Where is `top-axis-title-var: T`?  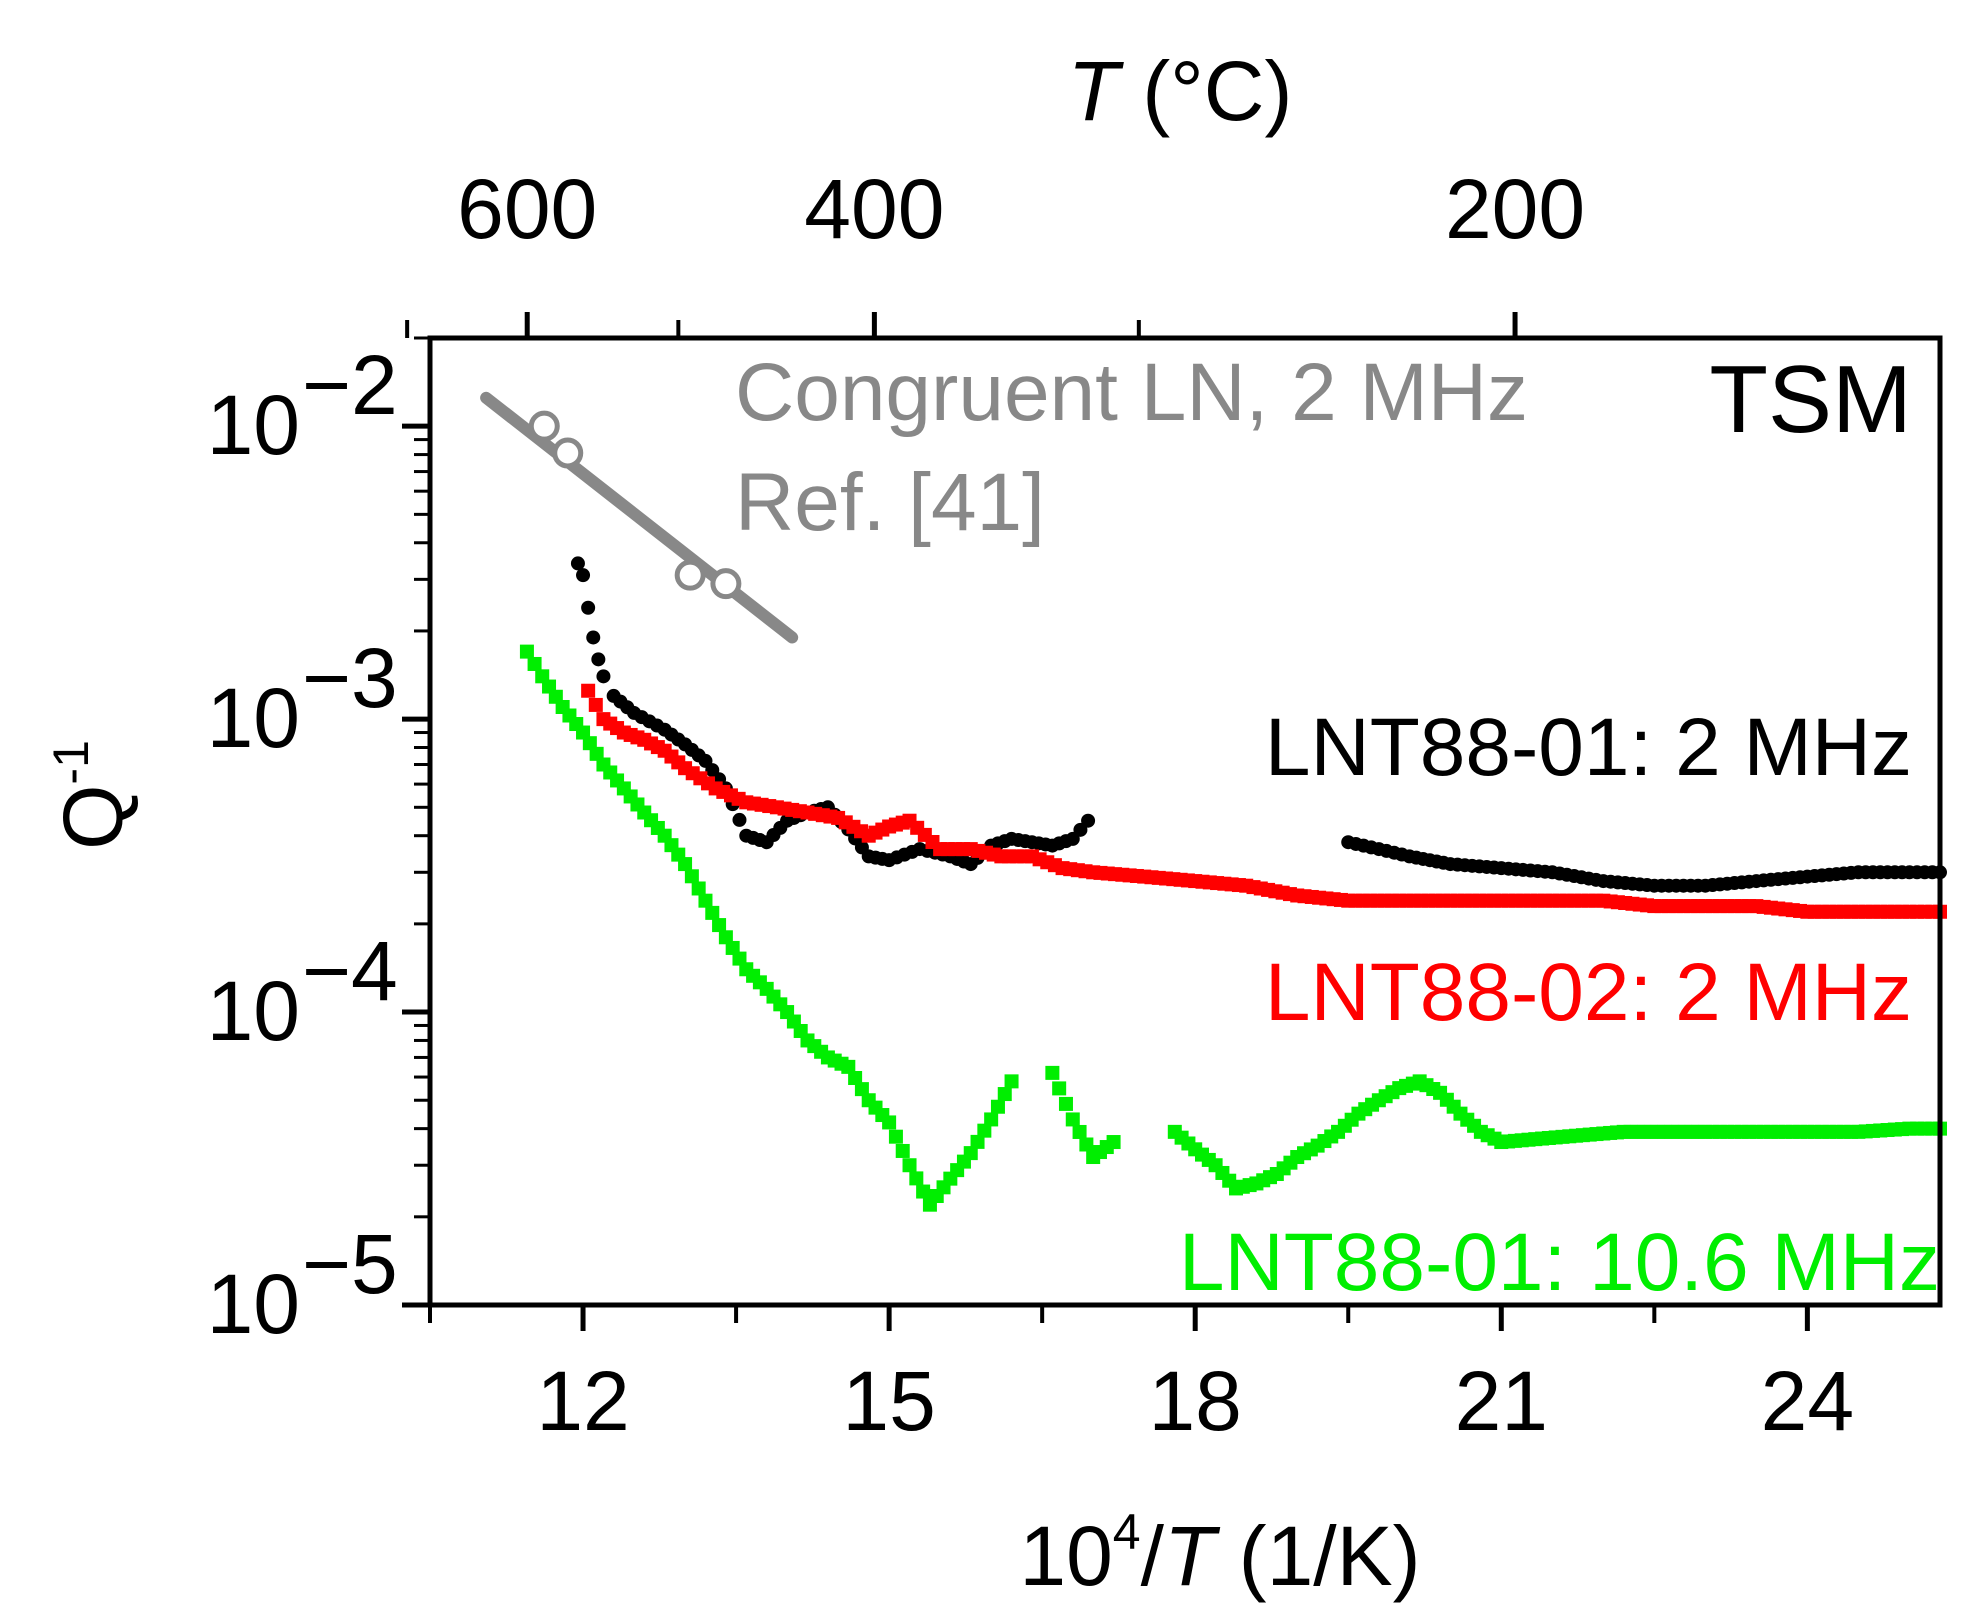 top-axis-title-var: T is located at coordinates (1096, 91).